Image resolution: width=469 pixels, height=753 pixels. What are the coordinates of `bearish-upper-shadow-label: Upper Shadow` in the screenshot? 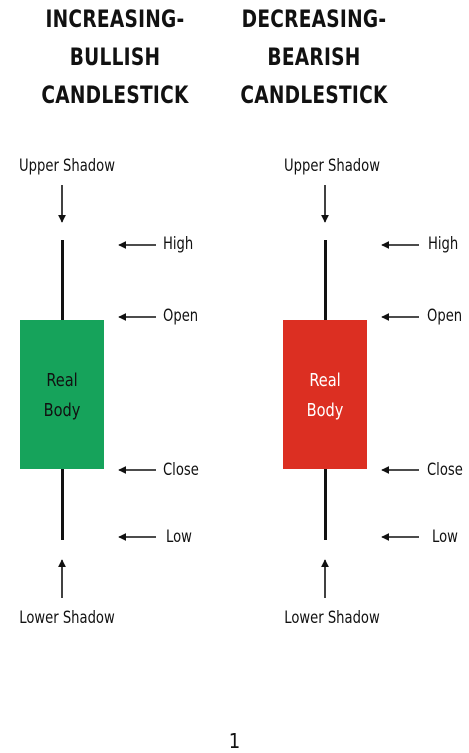 It's located at (332, 166).